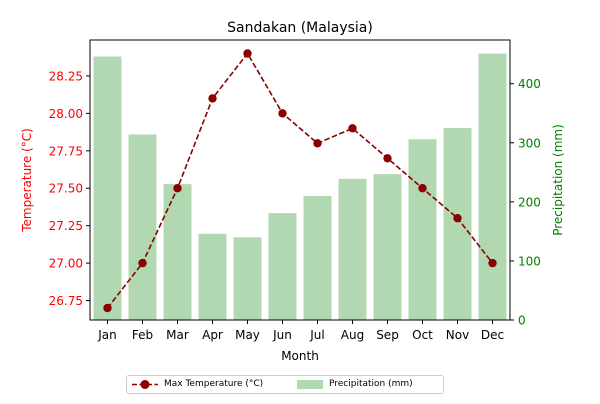 The image size is (600, 404). What do you see at coordinates (282, 266) in the screenshot?
I see `precipitation-bar-jun` at bounding box center [282, 266].